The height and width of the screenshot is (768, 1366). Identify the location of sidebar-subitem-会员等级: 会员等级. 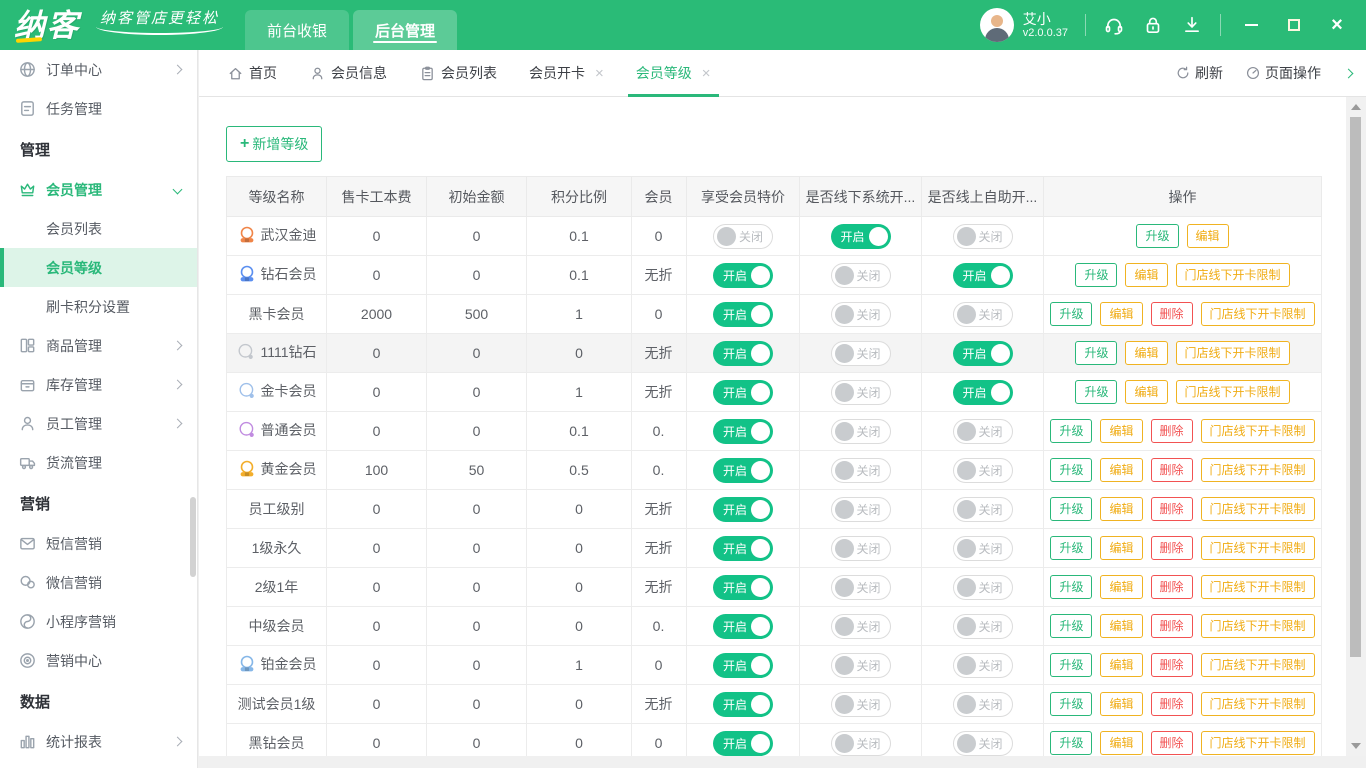
(98, 267).